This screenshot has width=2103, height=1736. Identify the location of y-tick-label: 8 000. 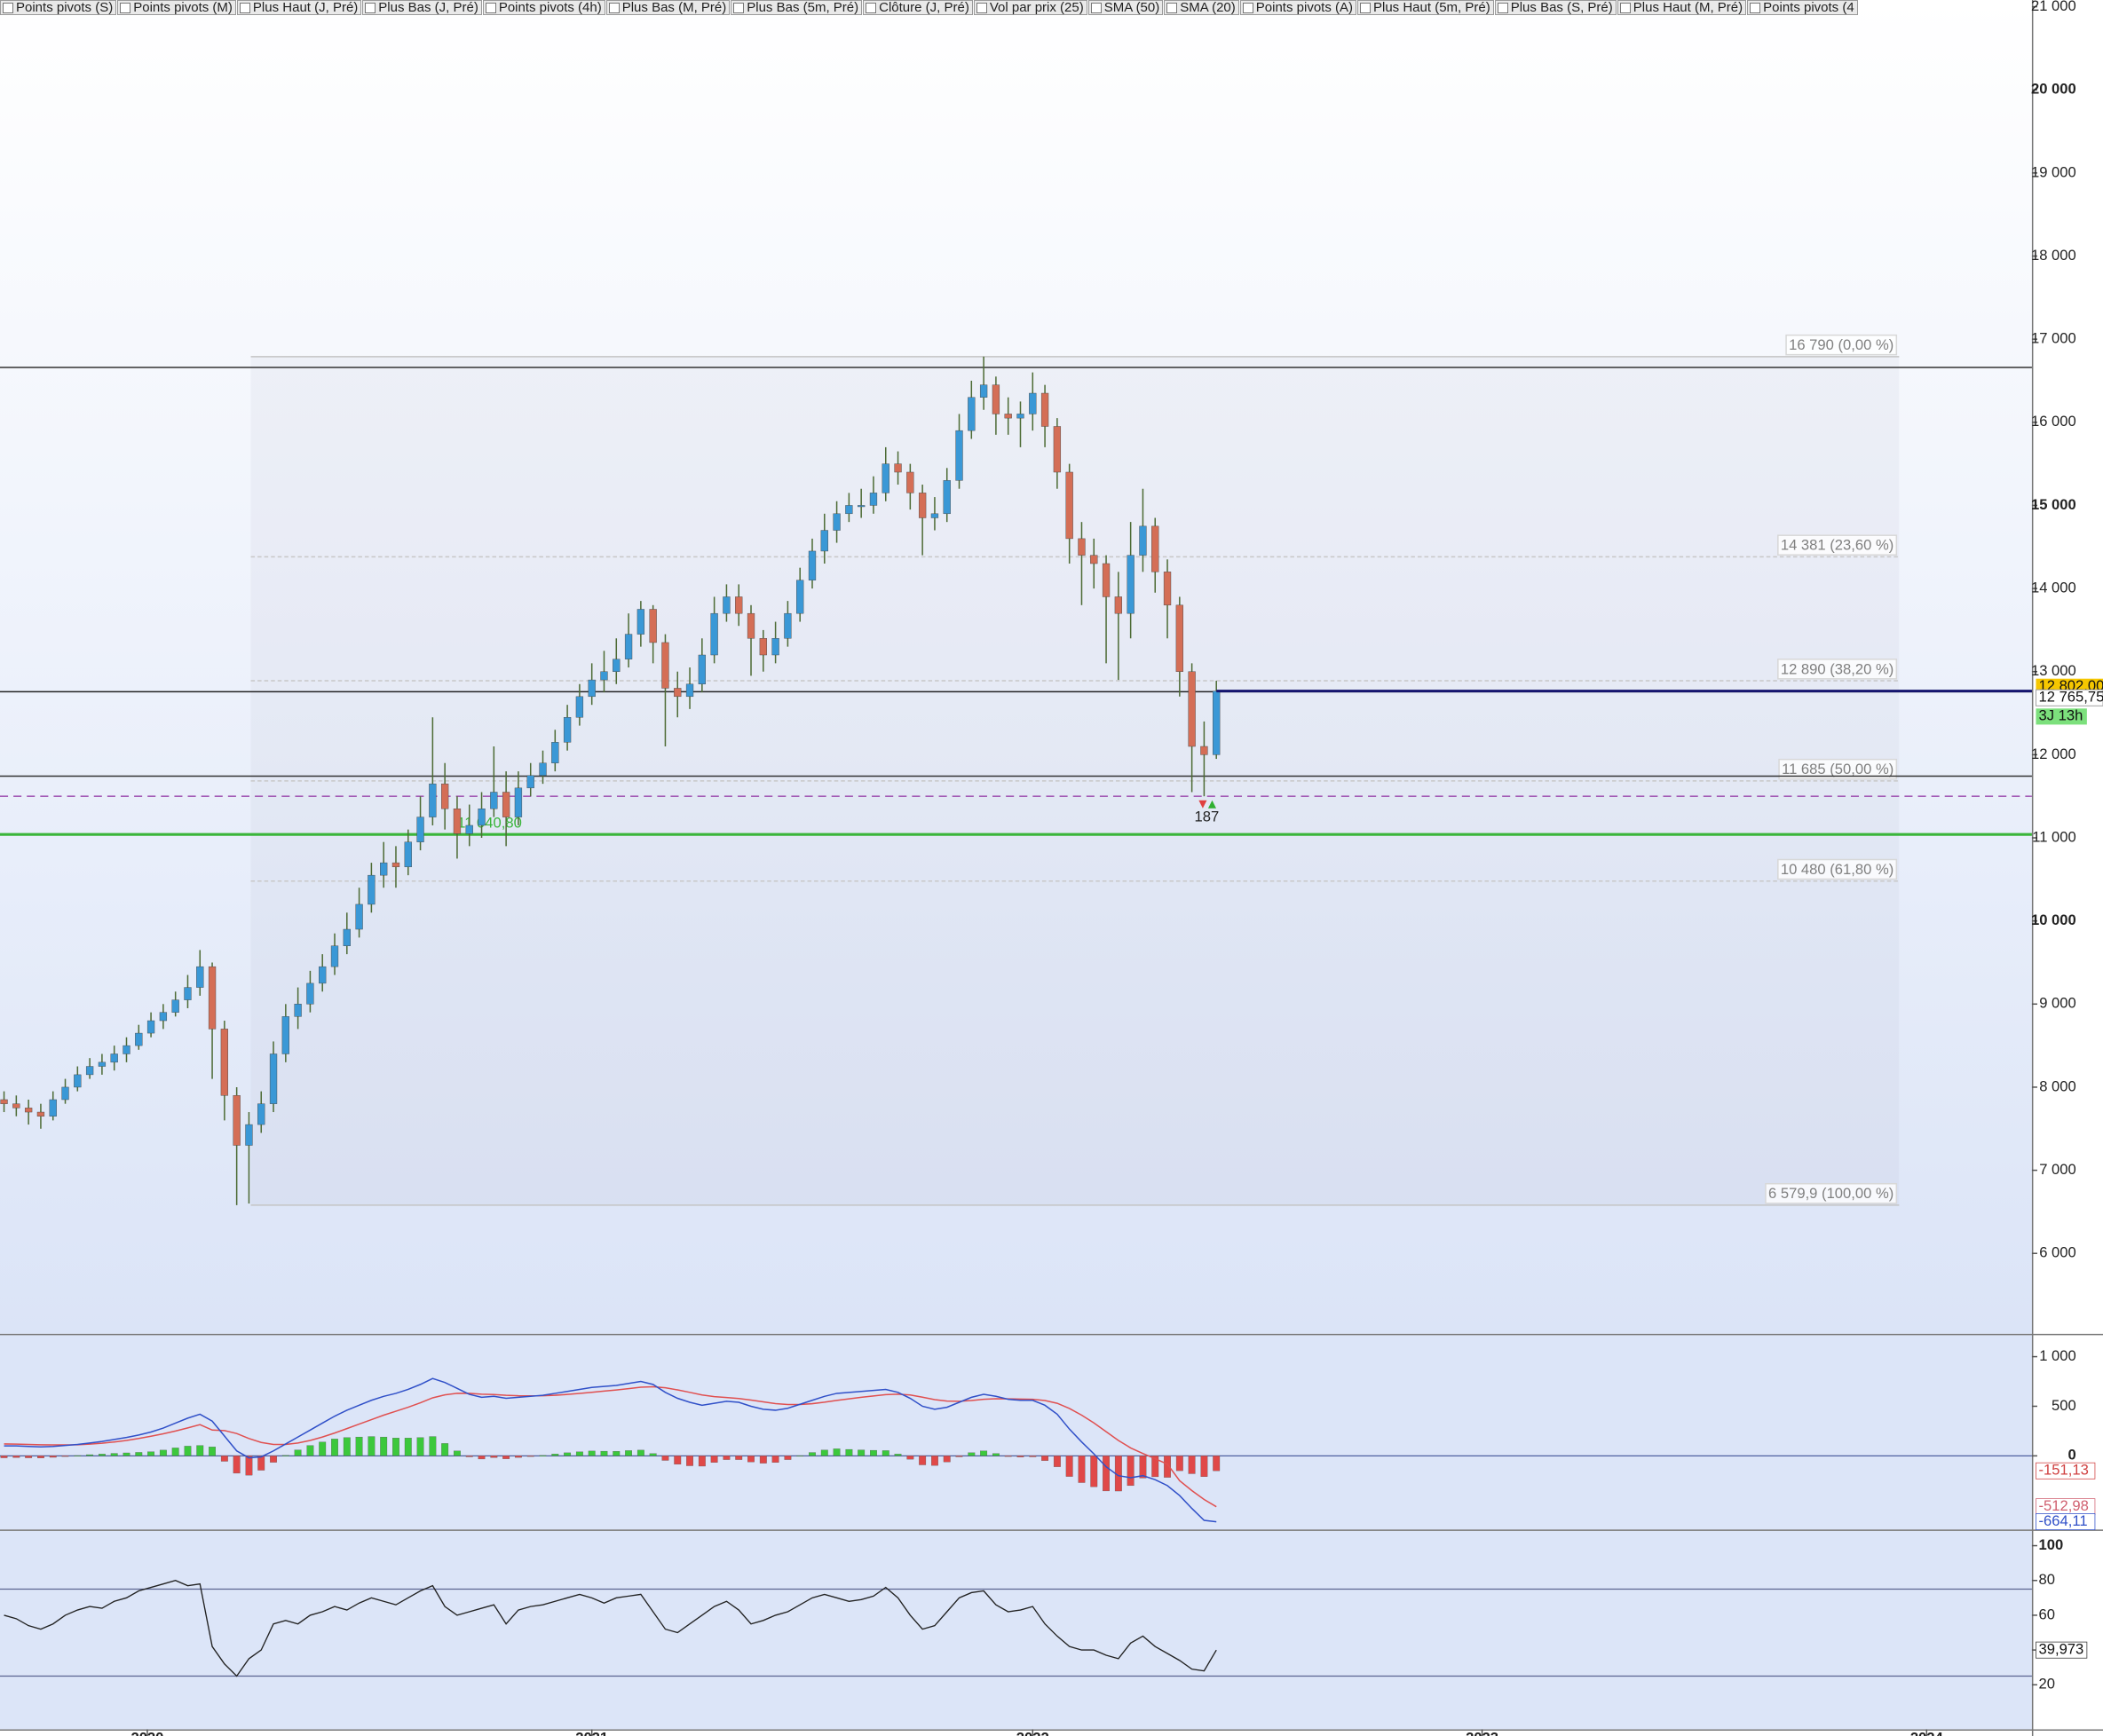
(2058, 1085).